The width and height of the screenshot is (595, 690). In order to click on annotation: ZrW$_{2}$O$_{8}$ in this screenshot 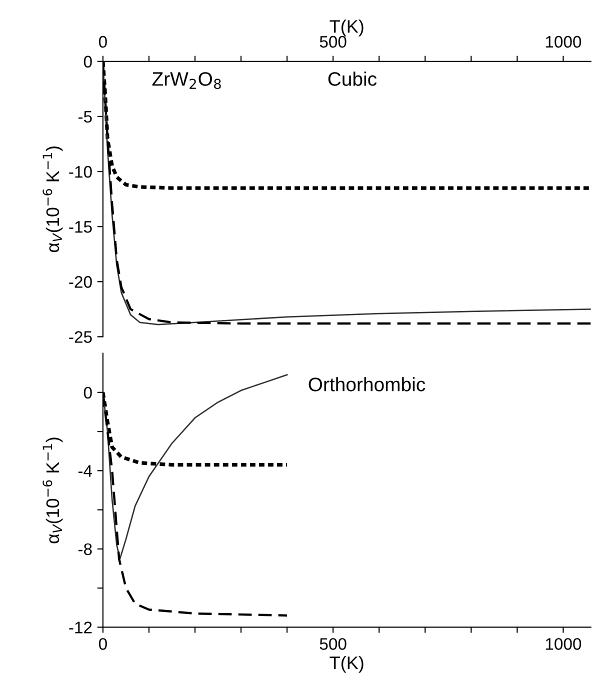, I will do `click(186, 81)`.